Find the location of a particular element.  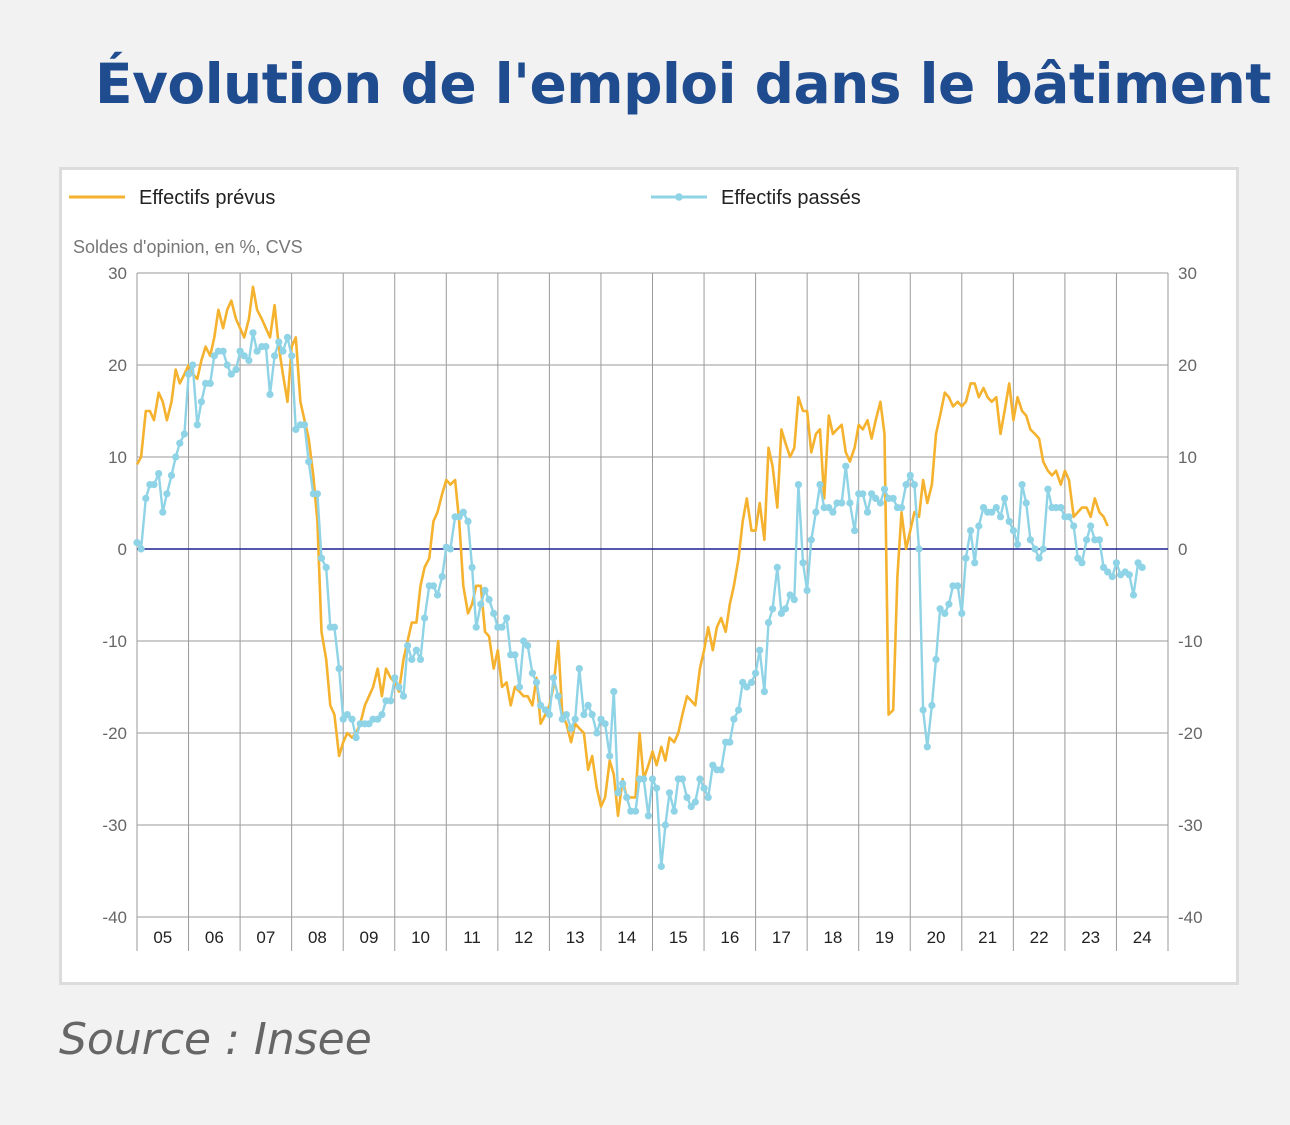

x-tick-label: 05 is located at coordinates (162, 937).